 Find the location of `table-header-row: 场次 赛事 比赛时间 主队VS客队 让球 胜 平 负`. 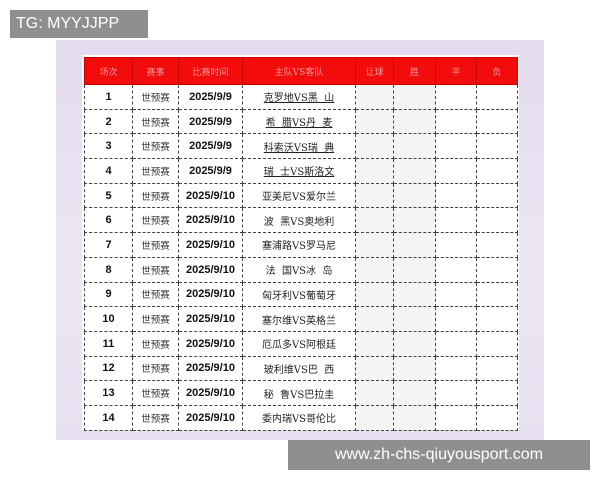

table-header-row: 场次 赛事 比赛时间 主队VS客队 让球 胜 平 负 is located at coordinates (301, 71).